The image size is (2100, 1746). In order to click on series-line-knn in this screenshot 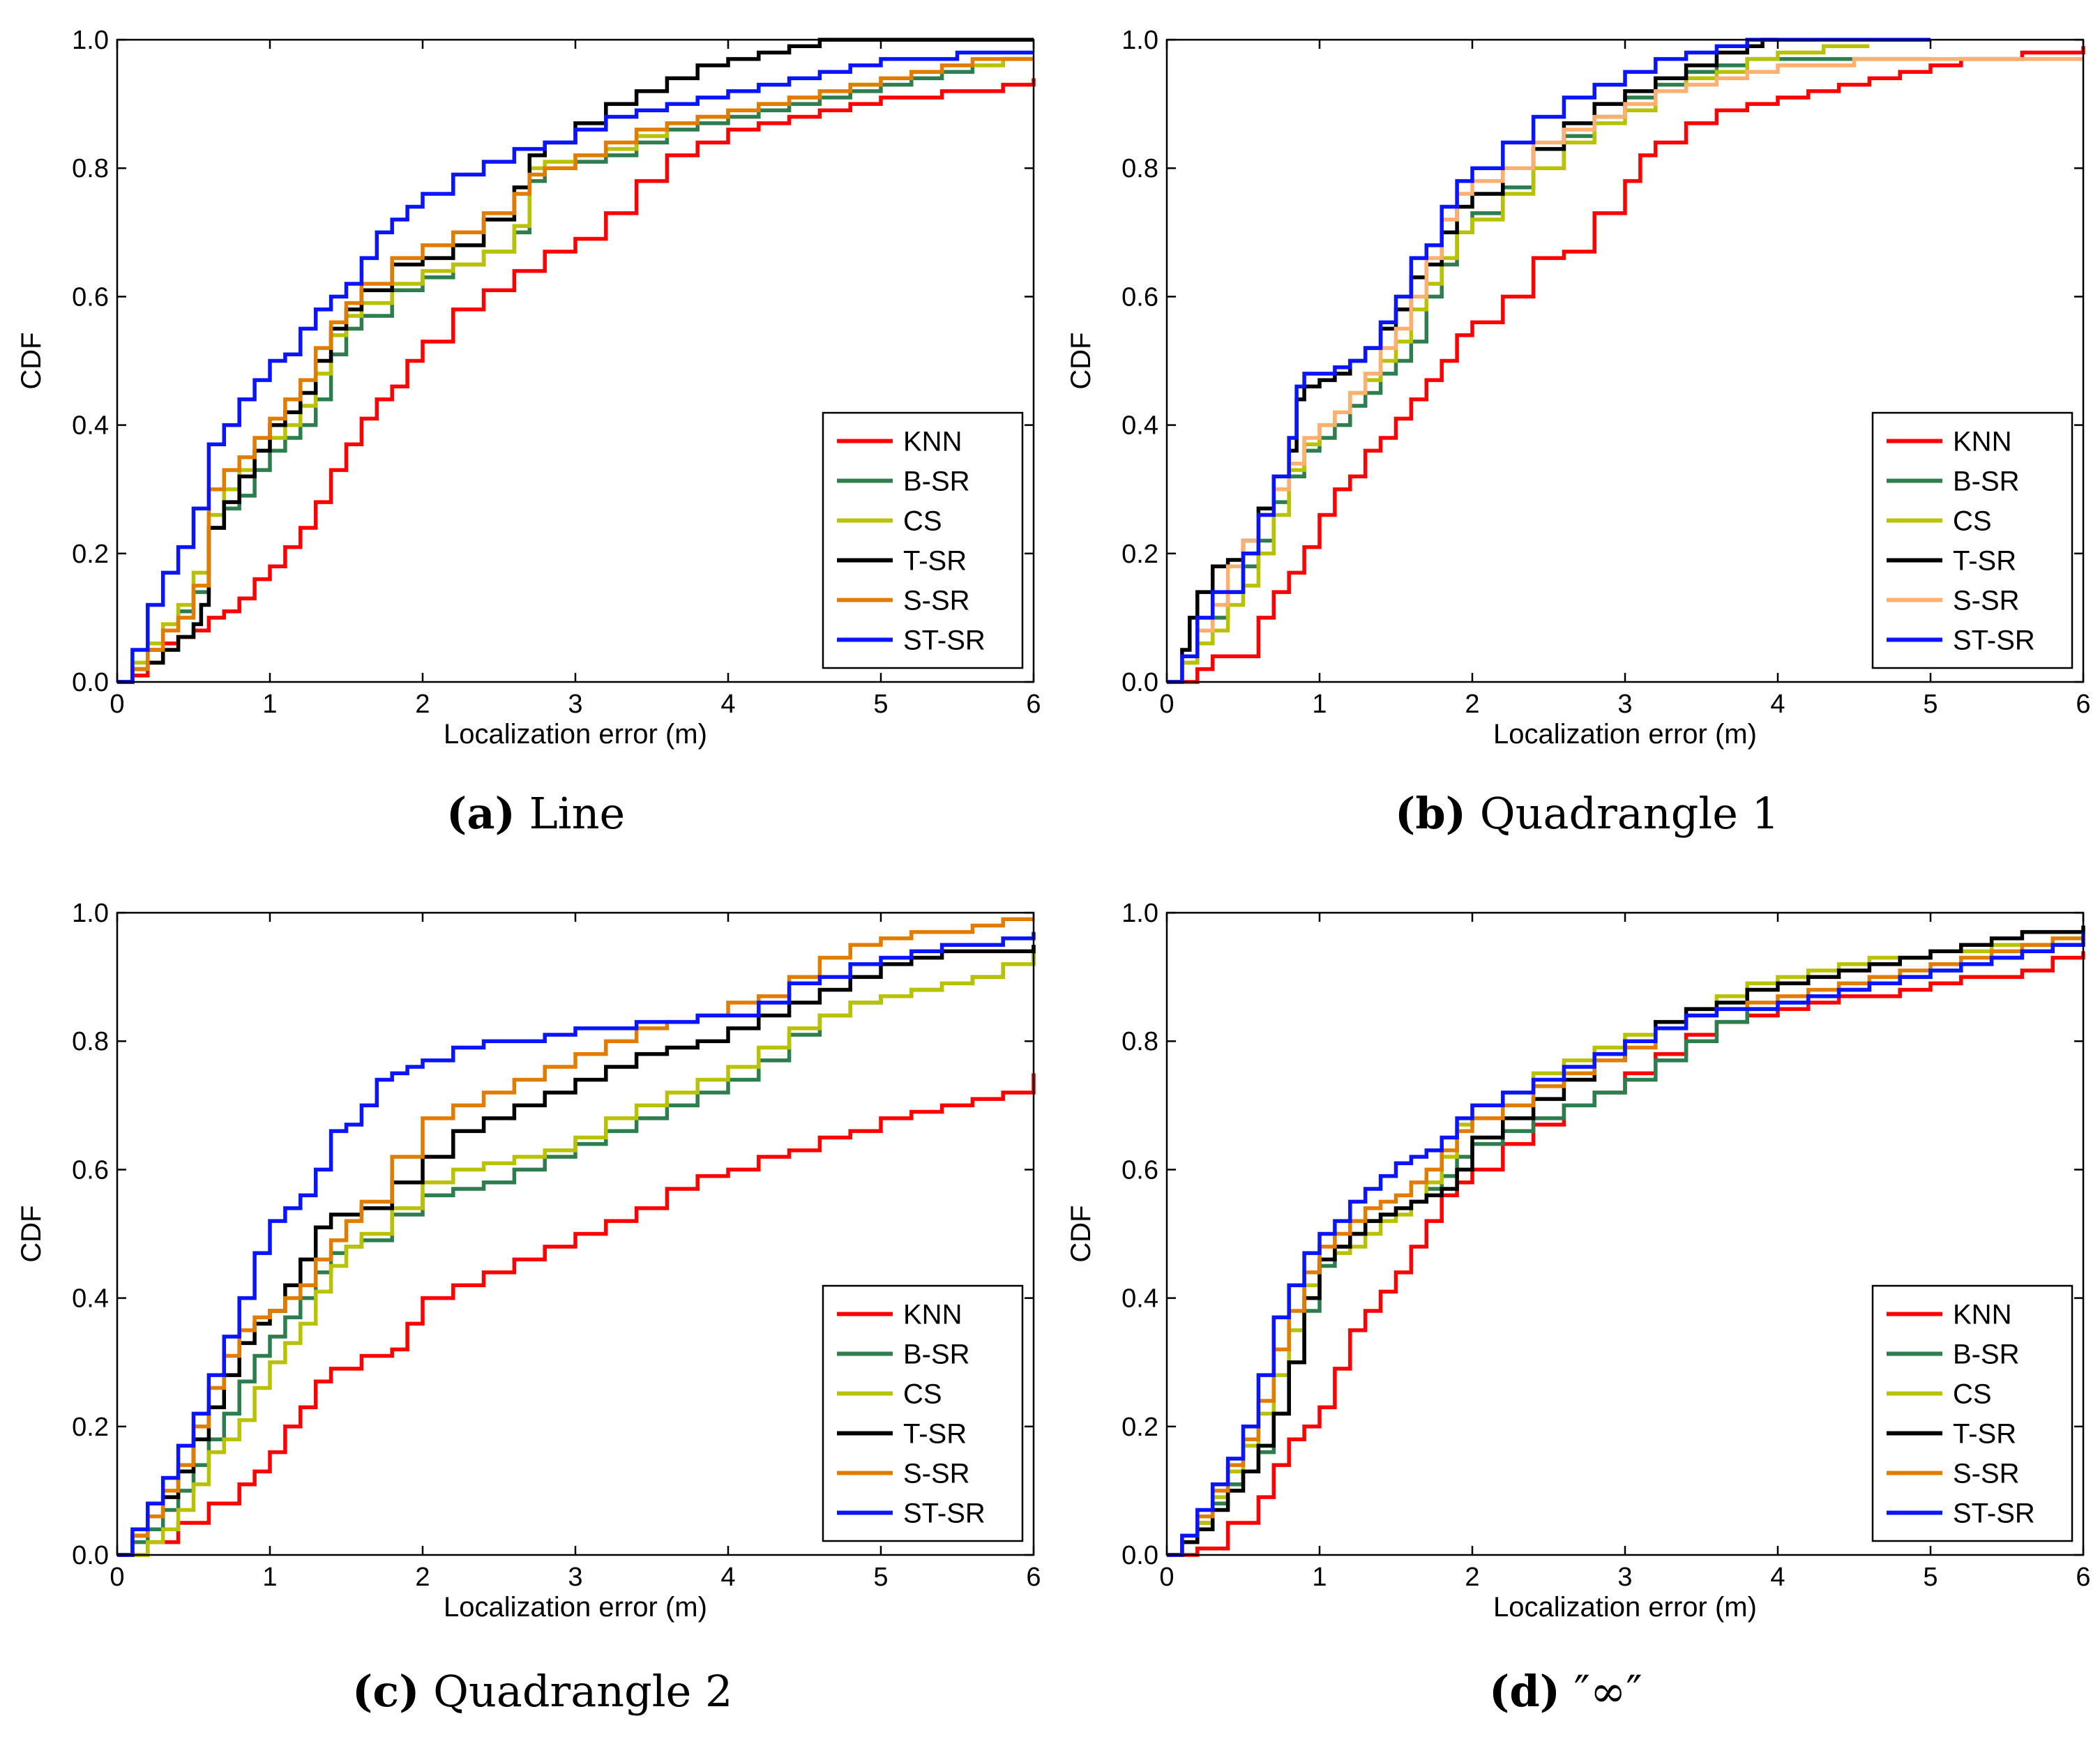, I will do `click(576, 1315)`.